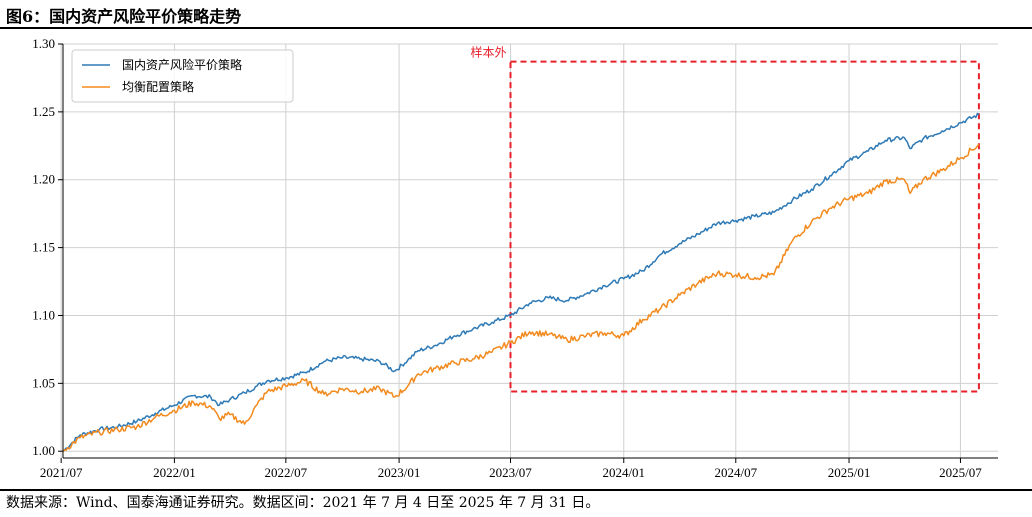 The height and width of the screenshot is (517, 1032). Describe the element at coordinates (158, 86) in the screenshot. I see `legend-label: 均衡配置策略` at that location.